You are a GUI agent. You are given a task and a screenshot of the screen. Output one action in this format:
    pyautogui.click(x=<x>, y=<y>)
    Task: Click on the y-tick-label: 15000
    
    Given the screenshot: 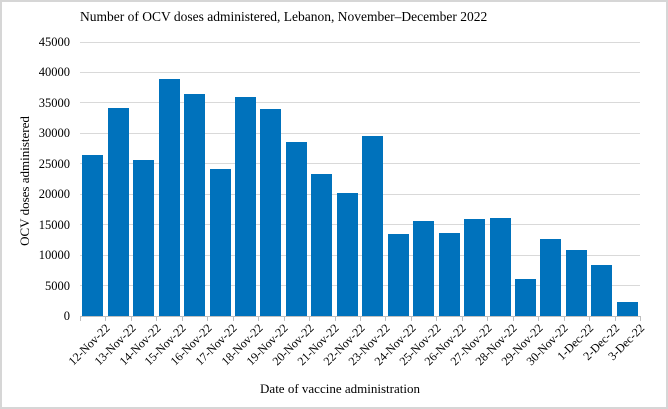 What is the action you would take?
    pyautogui.click(x=54, y=224)
    